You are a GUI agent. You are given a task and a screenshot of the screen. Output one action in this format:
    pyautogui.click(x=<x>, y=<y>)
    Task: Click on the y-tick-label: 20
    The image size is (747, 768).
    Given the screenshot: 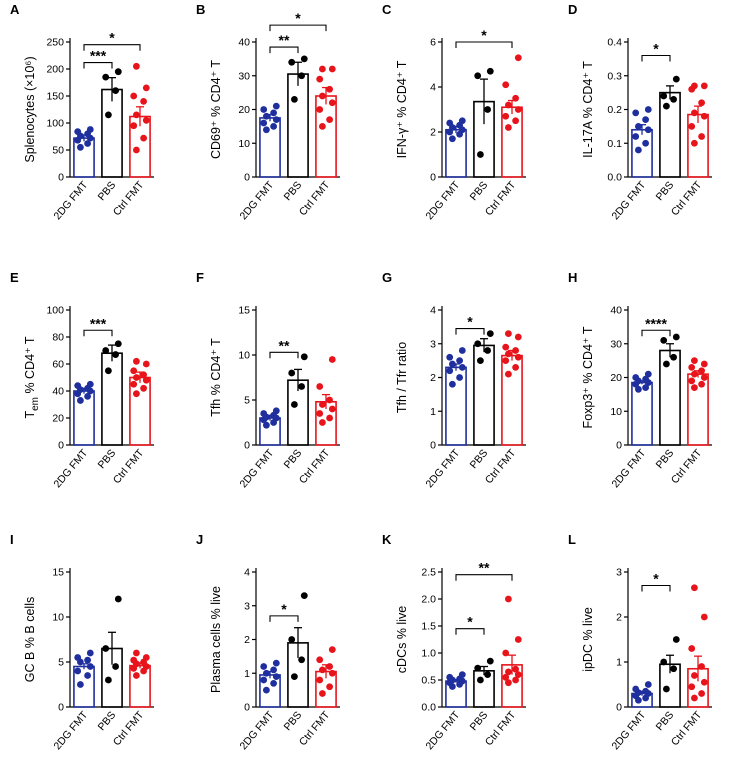 What is the action you would take?
    pyautogui.click(x=616, y=378)
    